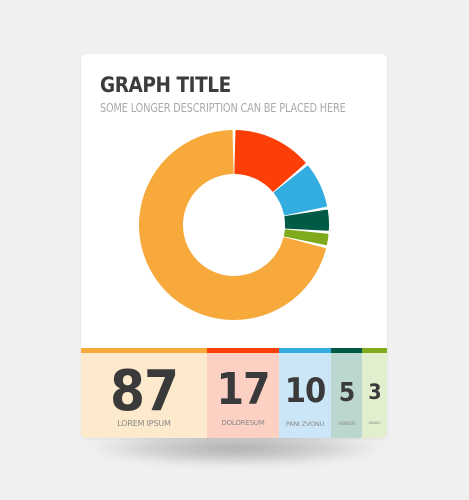 The image size is (469, 500). I want to click on stat-value: 3, so click(374, 392).